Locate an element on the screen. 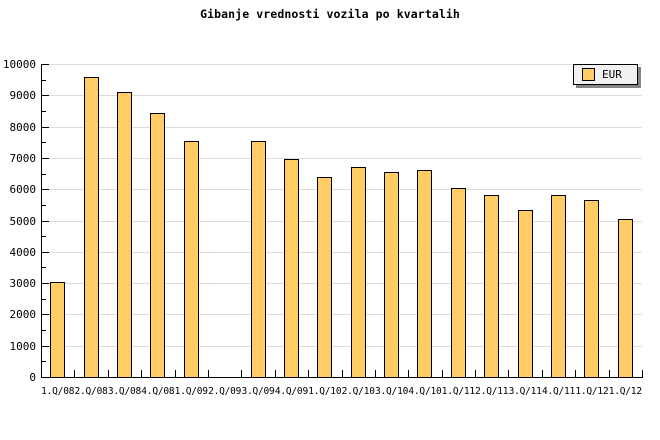  x-tick-label: 3.Q/09 is located at coordinates (258, 391).